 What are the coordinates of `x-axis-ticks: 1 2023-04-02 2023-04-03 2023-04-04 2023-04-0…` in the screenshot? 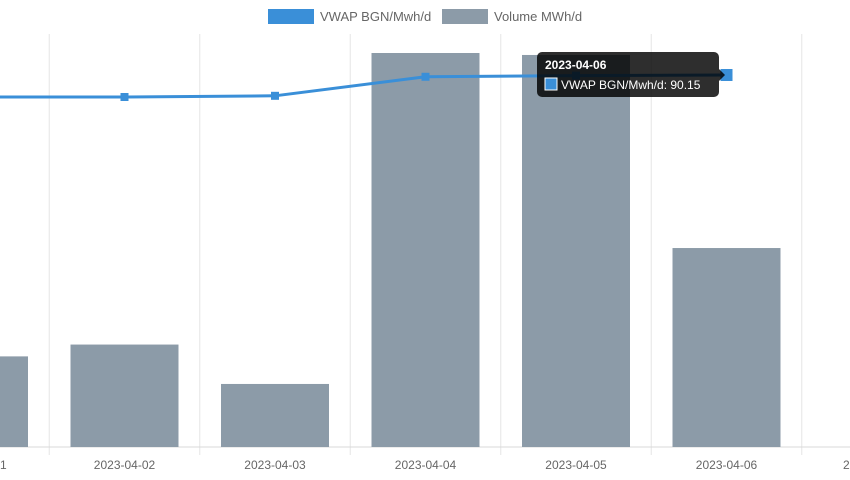 It's located at (425, 465).